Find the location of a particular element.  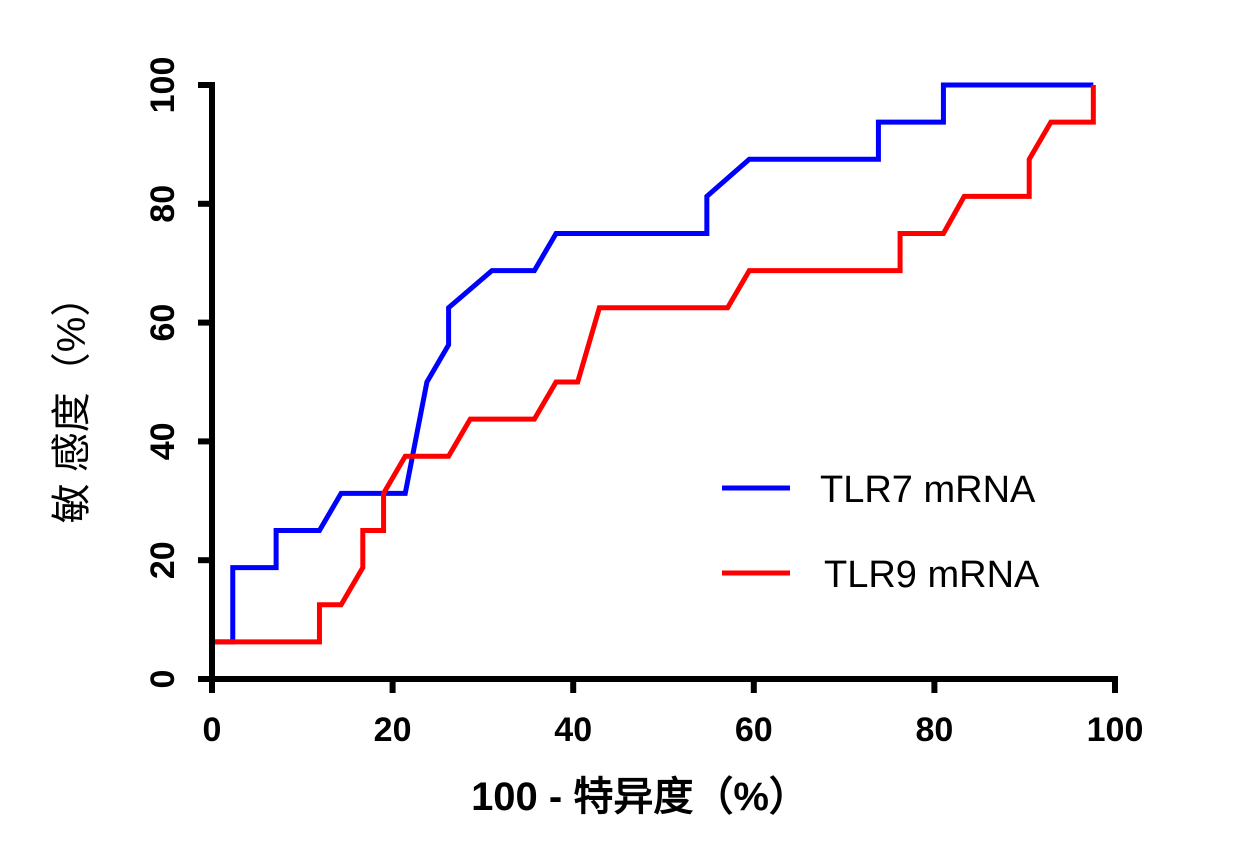

y-tick-label: 0 is located at coordinates (163, 679).